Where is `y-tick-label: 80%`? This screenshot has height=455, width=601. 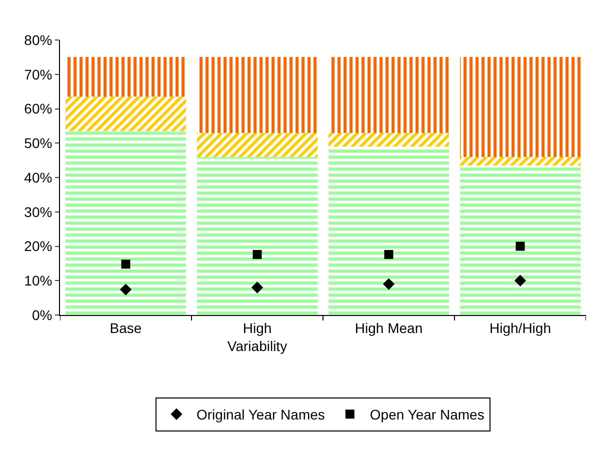 y-tick-label: 80% is located at coordinates (38, 40).